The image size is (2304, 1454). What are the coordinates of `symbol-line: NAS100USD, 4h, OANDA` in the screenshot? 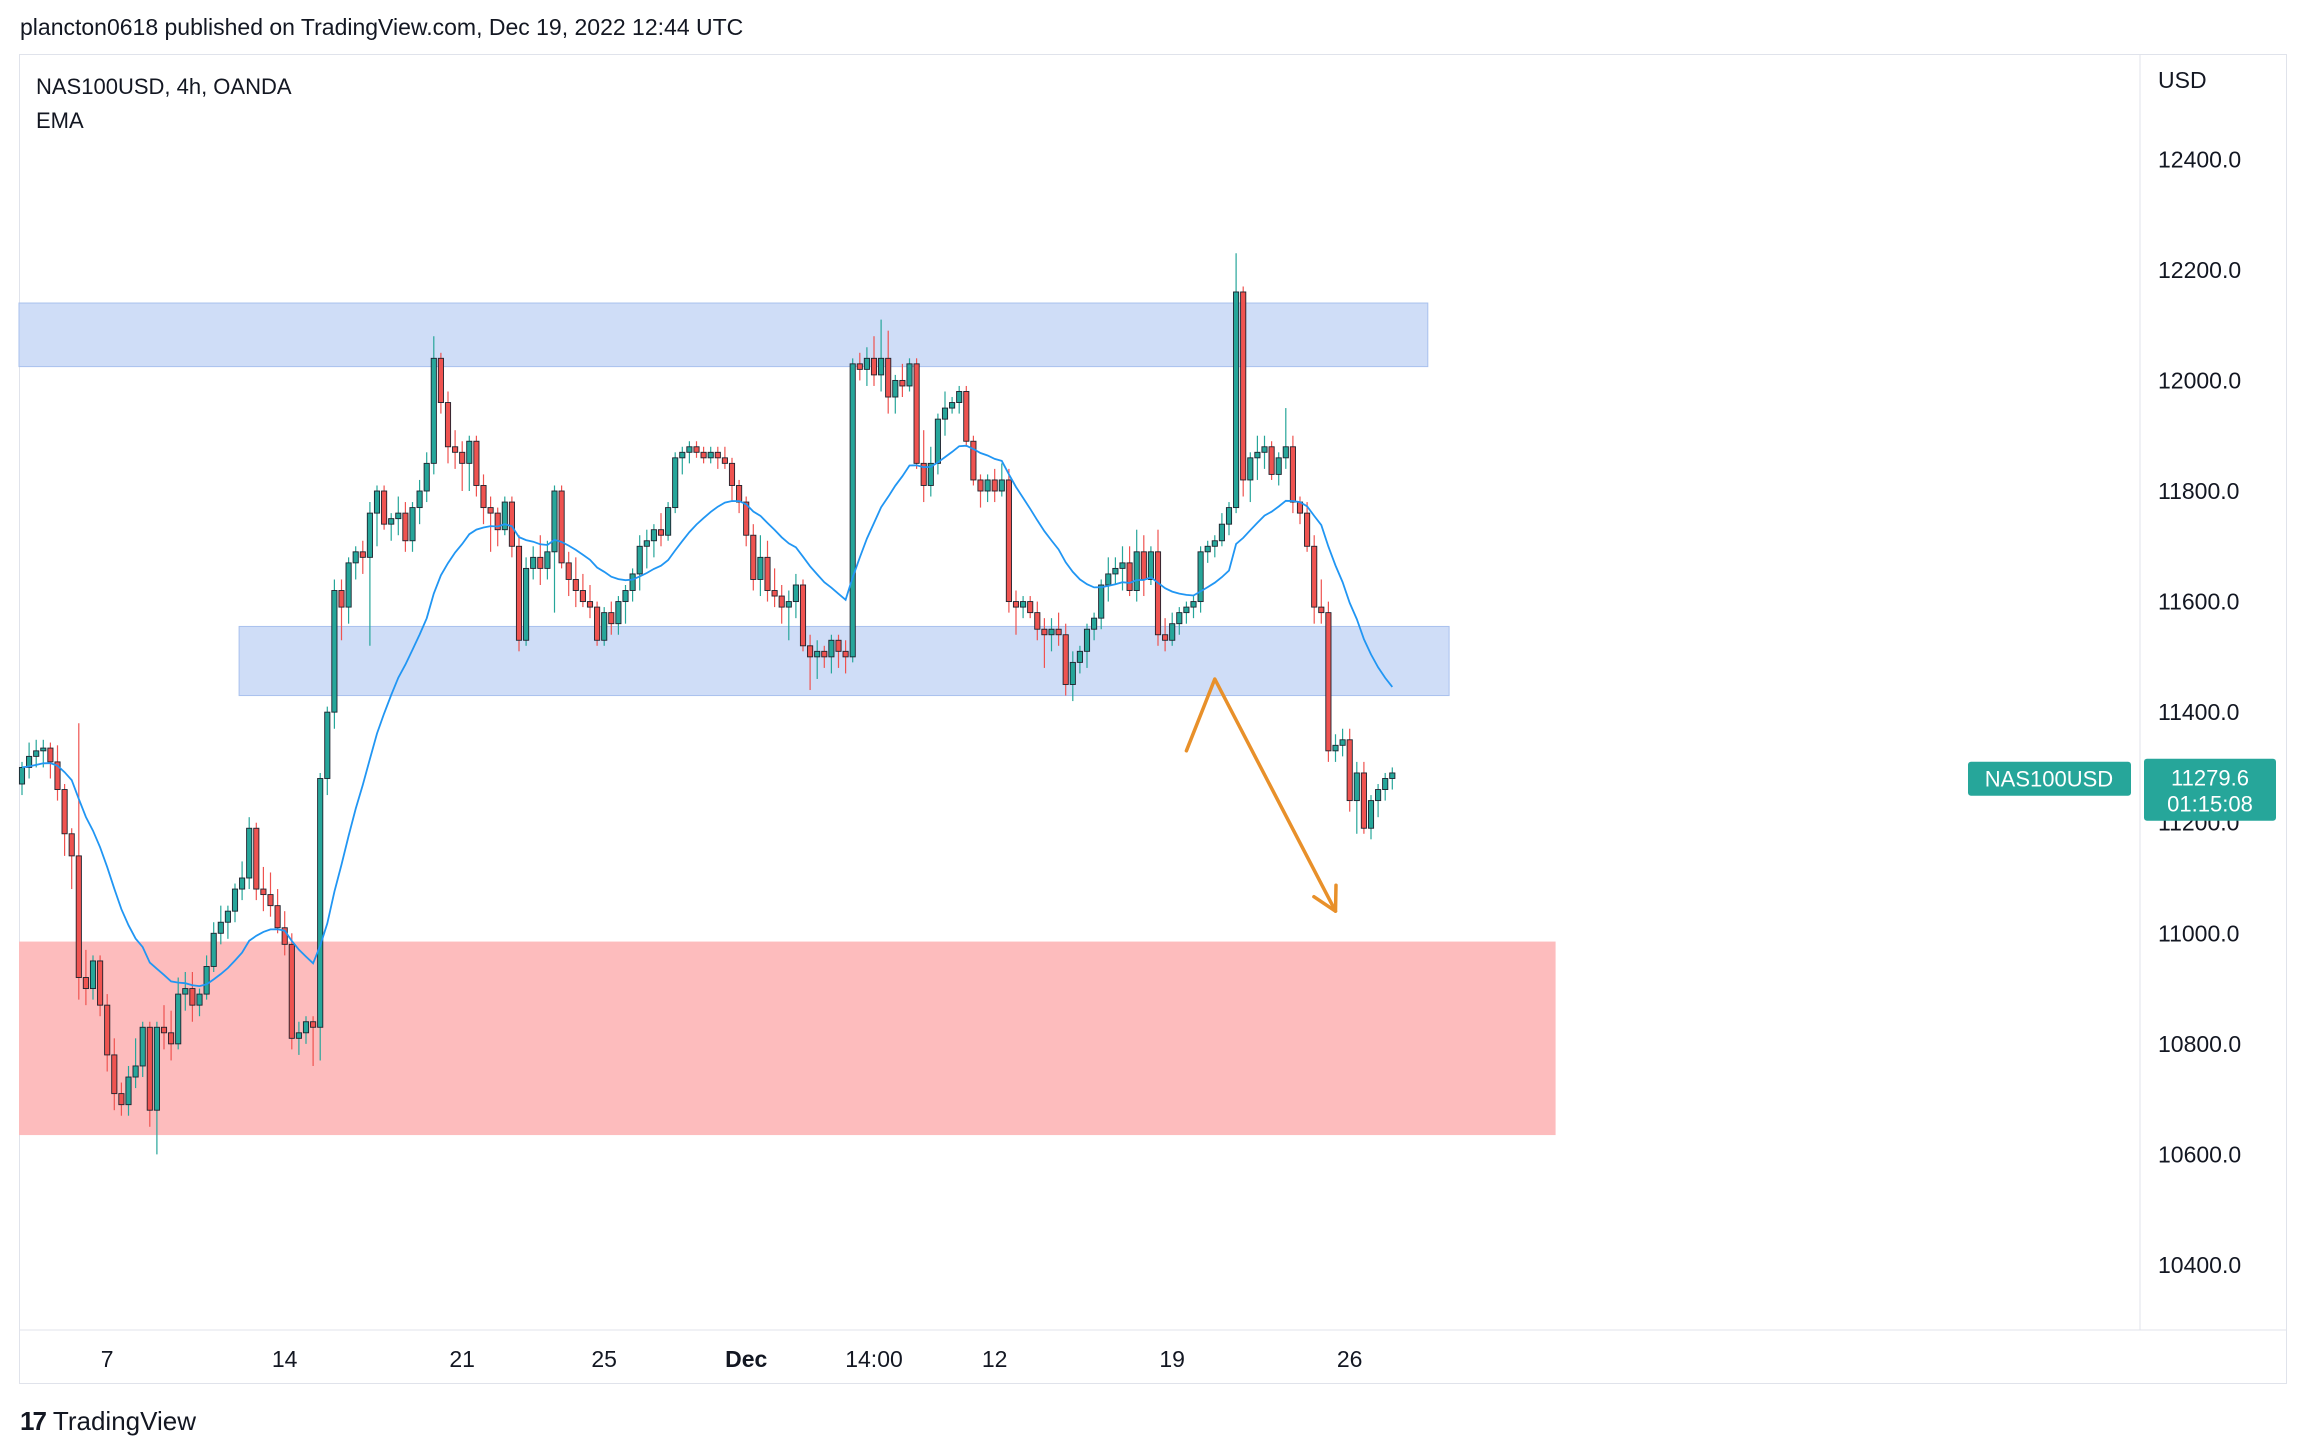 It's located at (164, 86).